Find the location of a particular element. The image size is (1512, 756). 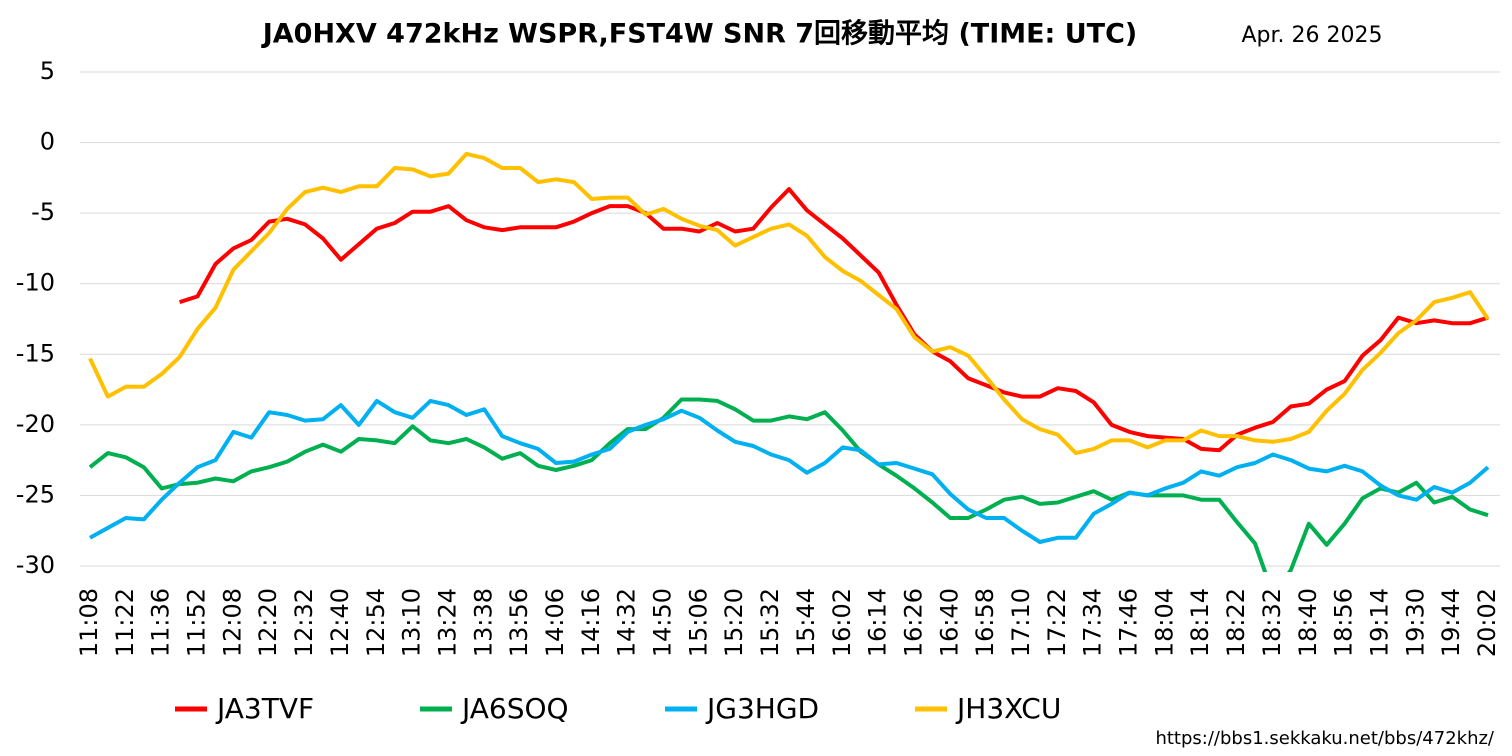

x-tick-label: 13:10 is located at coordinates (412, 622).